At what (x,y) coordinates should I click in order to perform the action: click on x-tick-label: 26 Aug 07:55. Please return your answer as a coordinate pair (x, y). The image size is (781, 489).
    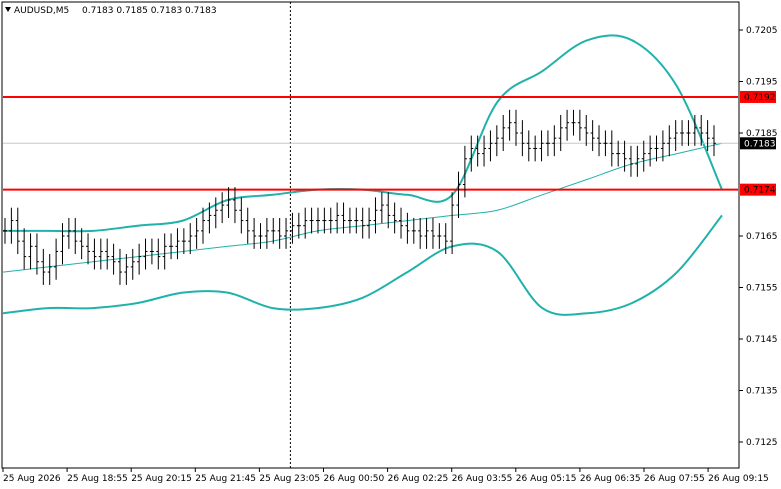
    Looking at the image, I should click on (674, 479).